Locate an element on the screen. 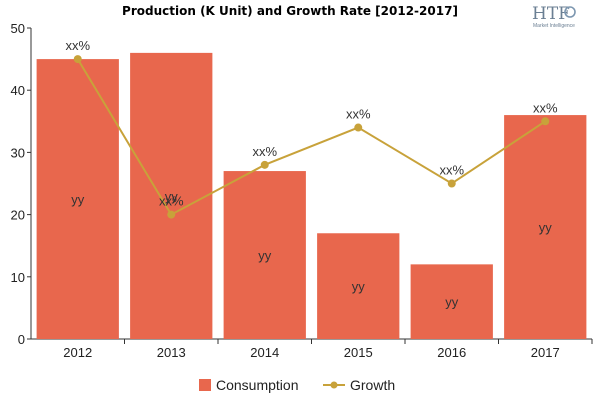 The width and height of the screenshot is (600, 400). logo-subtitle: Market Intelligence is located at coordinates (554, 26).